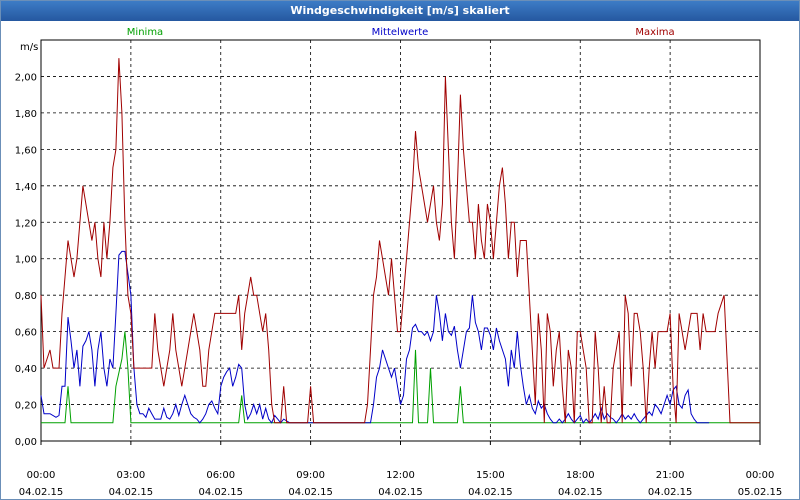 This screenshot has height=500, width=800. Describe the element at coordinates (400, 11) in the screenshot. I see `window-title: Windgeschwindigkeit [m/s] skaliert` at that location.